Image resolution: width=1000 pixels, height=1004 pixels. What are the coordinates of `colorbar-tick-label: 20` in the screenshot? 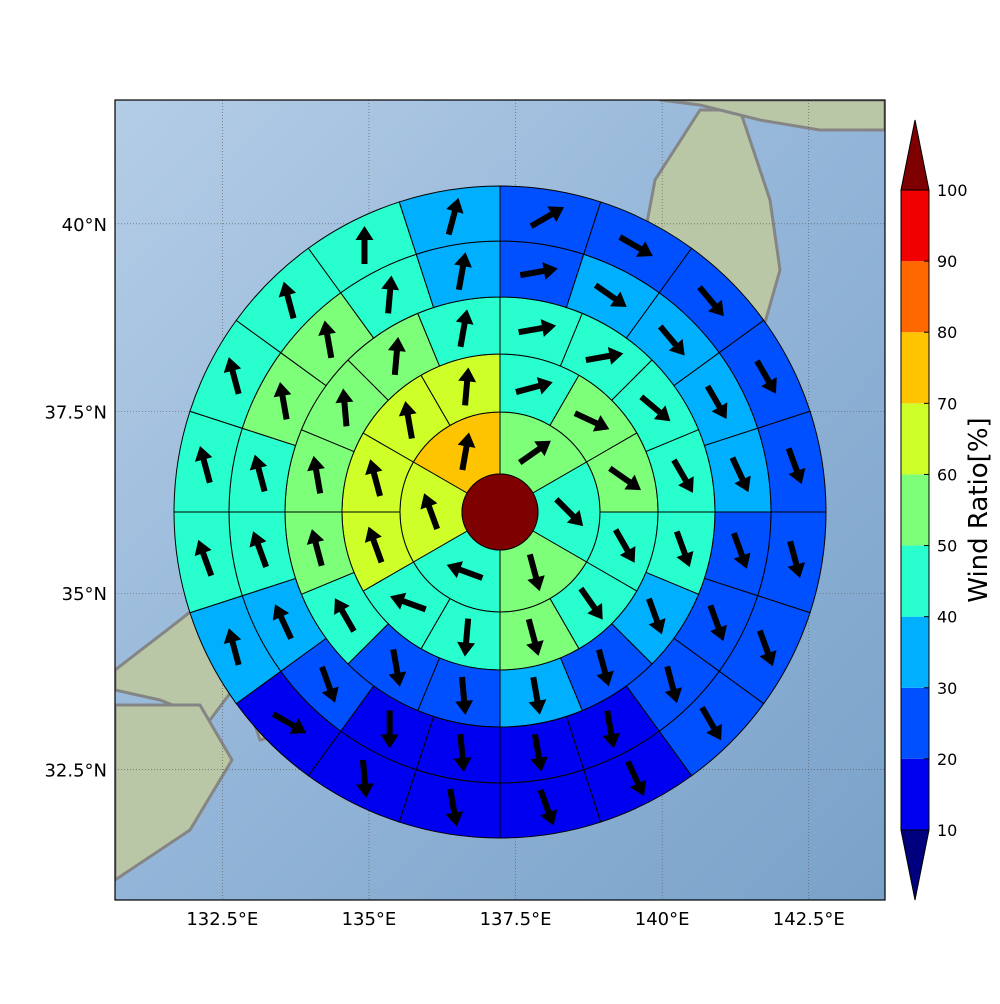 It's located at (947, 759).